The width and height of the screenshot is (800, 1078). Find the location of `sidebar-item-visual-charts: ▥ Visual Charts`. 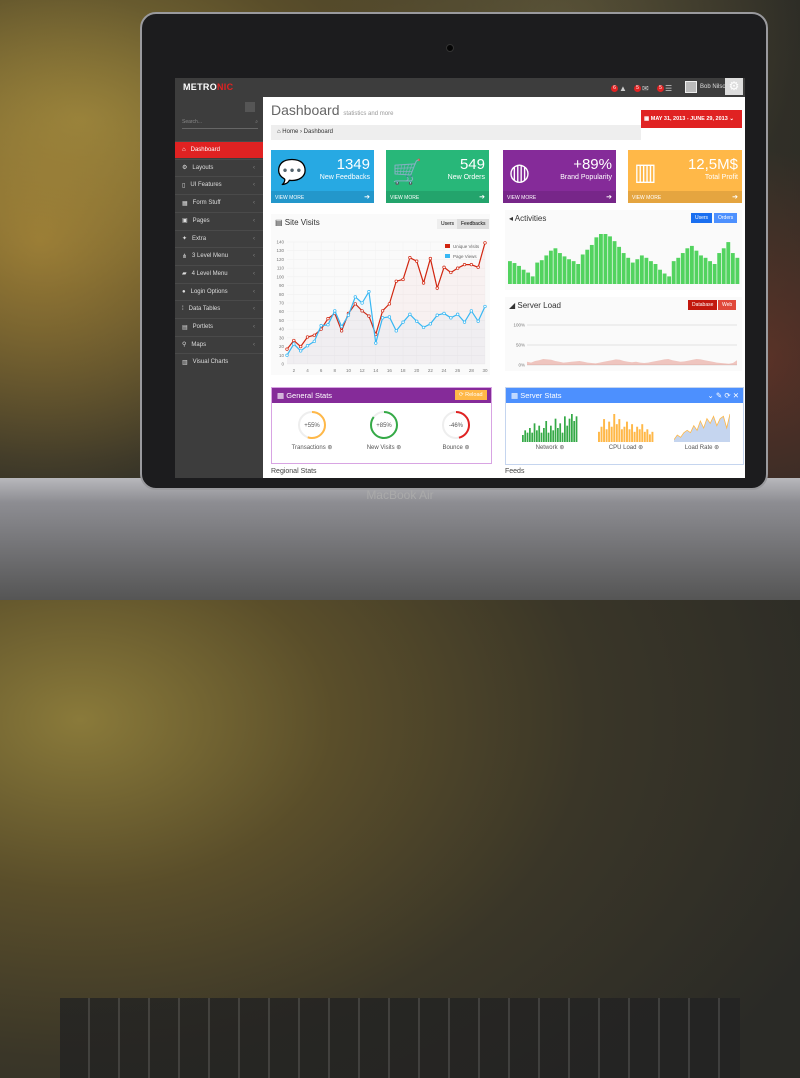

sidebar-item-visual-charts: ▥ Visual Charts is located at coordinates (219, 361).